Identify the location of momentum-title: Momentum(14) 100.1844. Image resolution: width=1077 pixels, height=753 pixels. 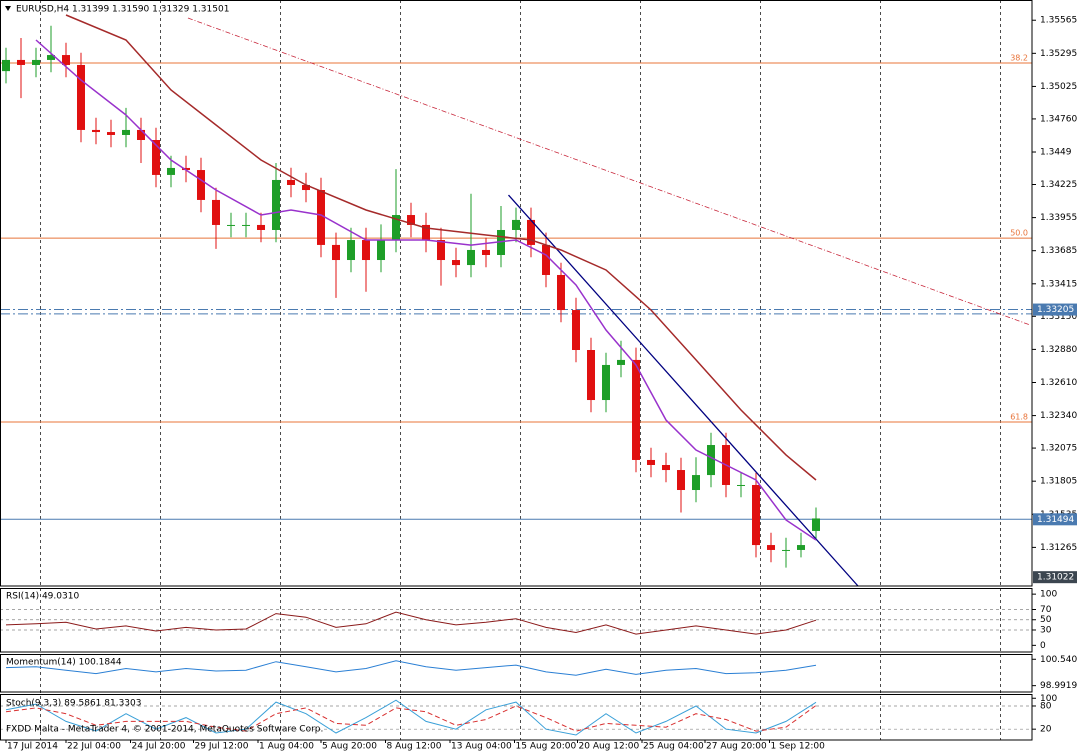
(64, 663).